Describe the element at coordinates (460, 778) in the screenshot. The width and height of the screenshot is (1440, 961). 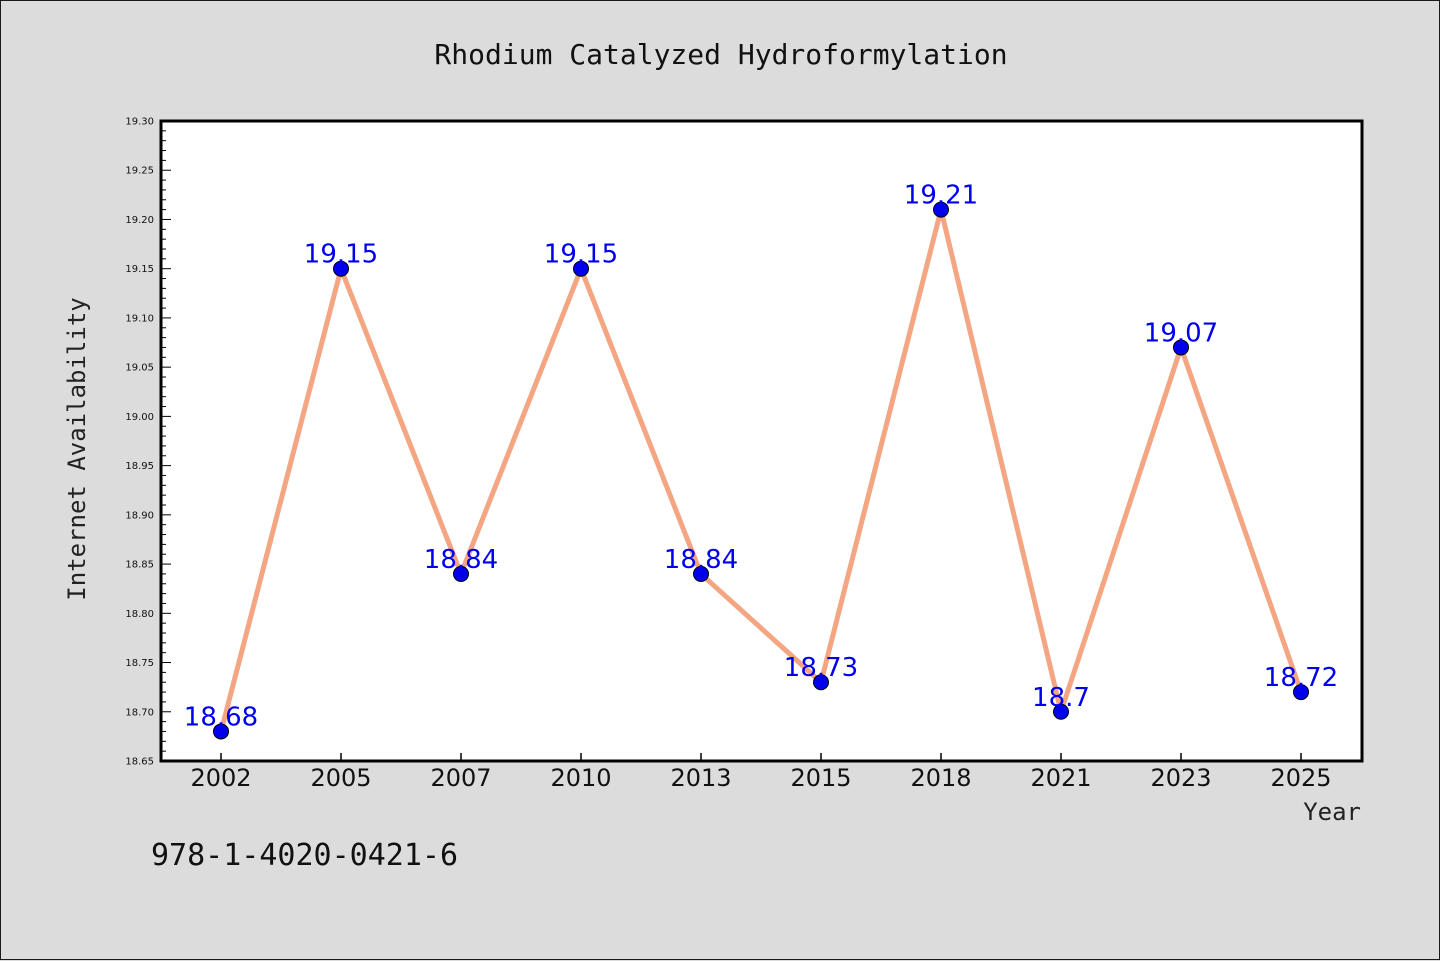
I see `x-tick-label: 2007` at that location.